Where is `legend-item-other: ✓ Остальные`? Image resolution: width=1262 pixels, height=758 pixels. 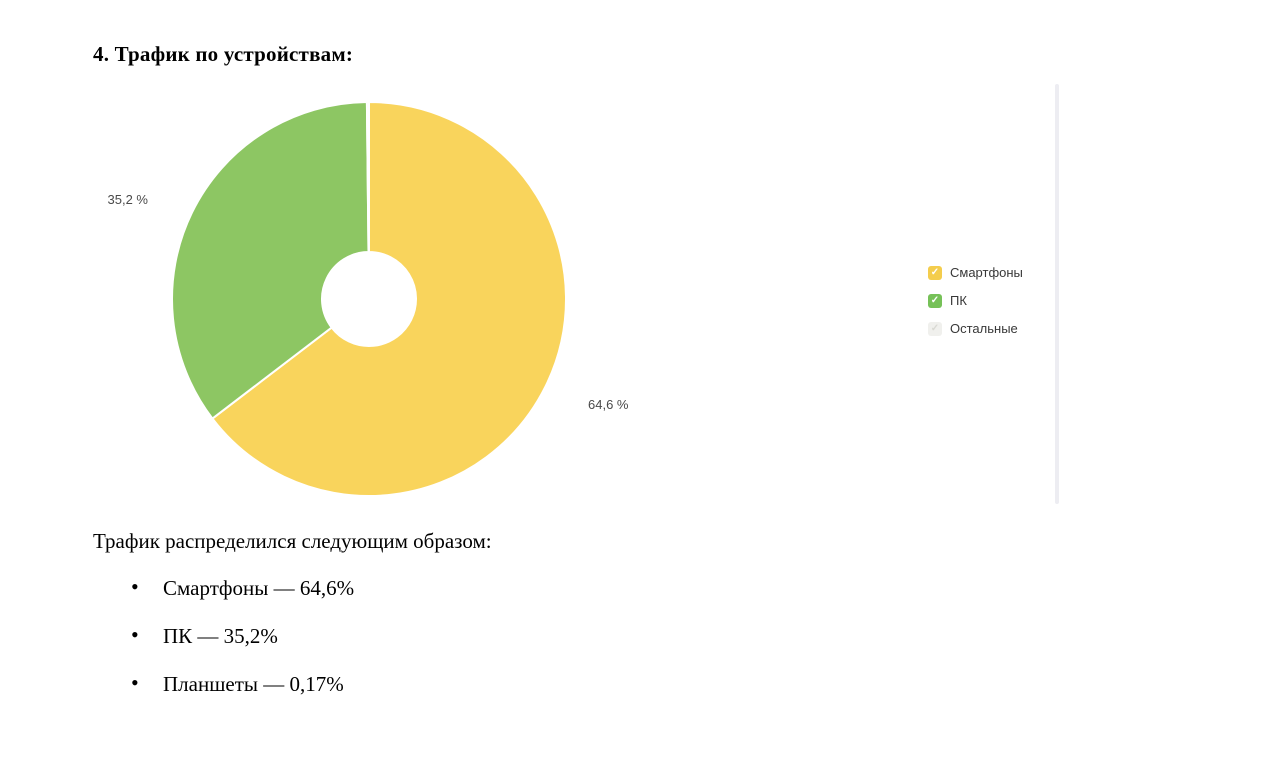 legend-item-other: ✓ Остальные is located at coordinates (975, 329).